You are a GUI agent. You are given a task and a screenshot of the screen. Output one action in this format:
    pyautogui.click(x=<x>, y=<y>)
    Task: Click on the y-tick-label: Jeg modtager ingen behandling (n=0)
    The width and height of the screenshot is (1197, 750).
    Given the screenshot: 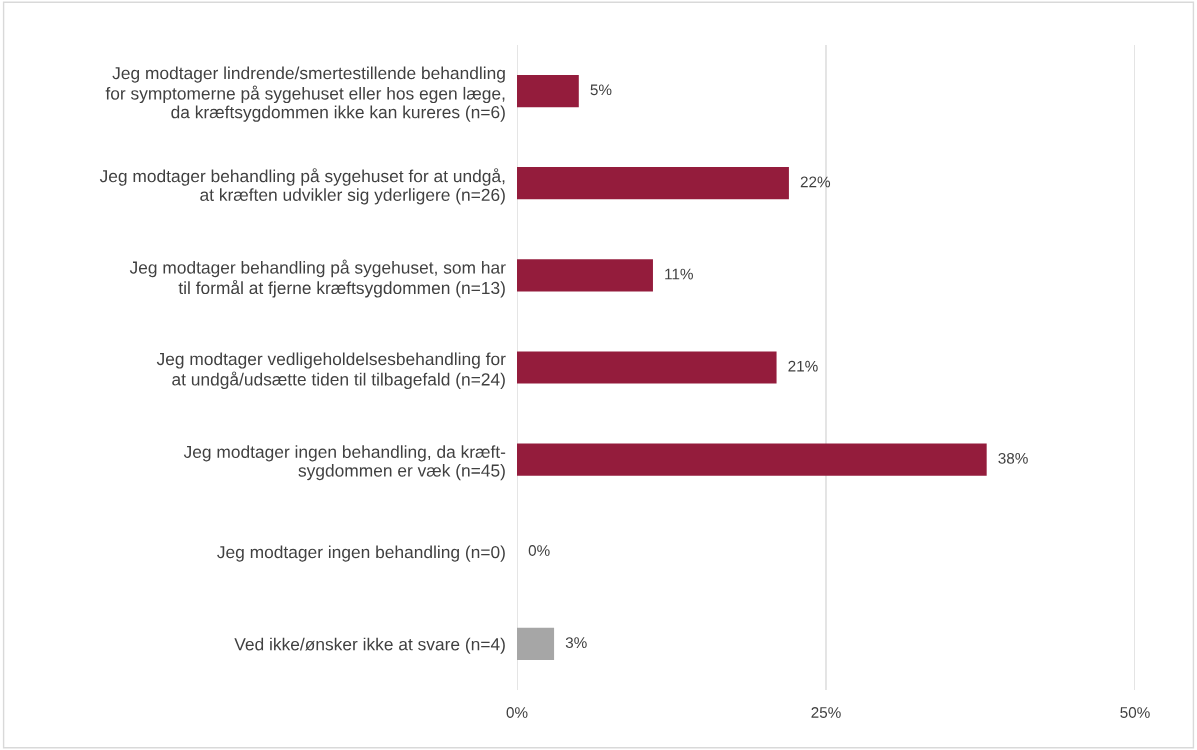 What is the action you would take?
    pyautogui.click(x=361, y=553)
    